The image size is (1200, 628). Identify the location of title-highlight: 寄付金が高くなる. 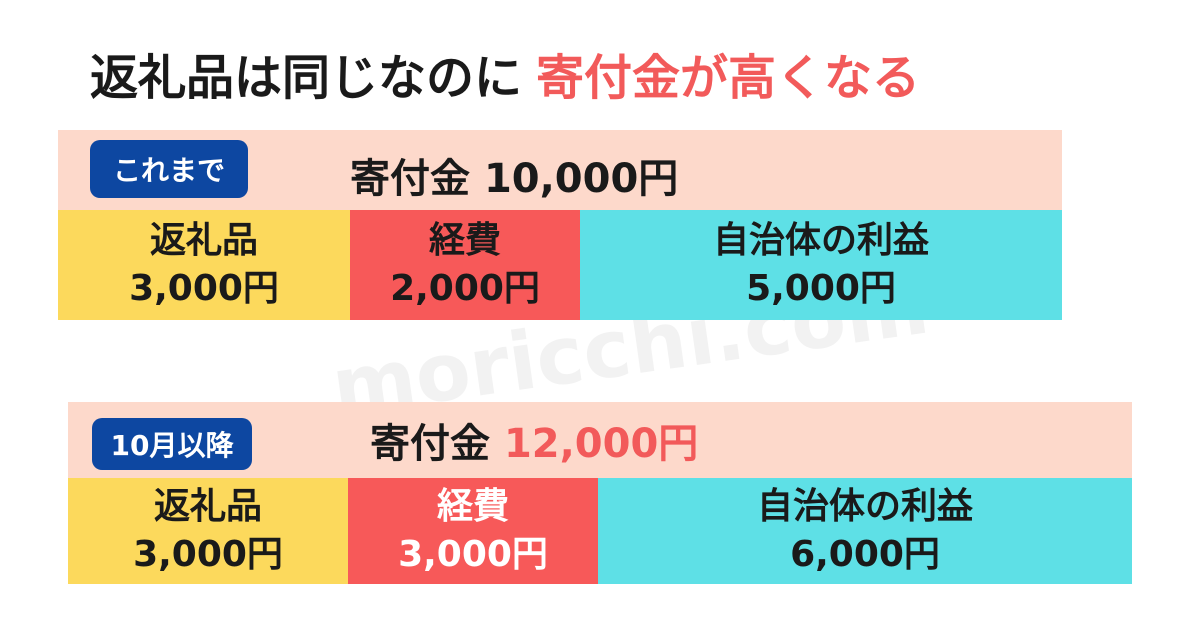
(728, 78).